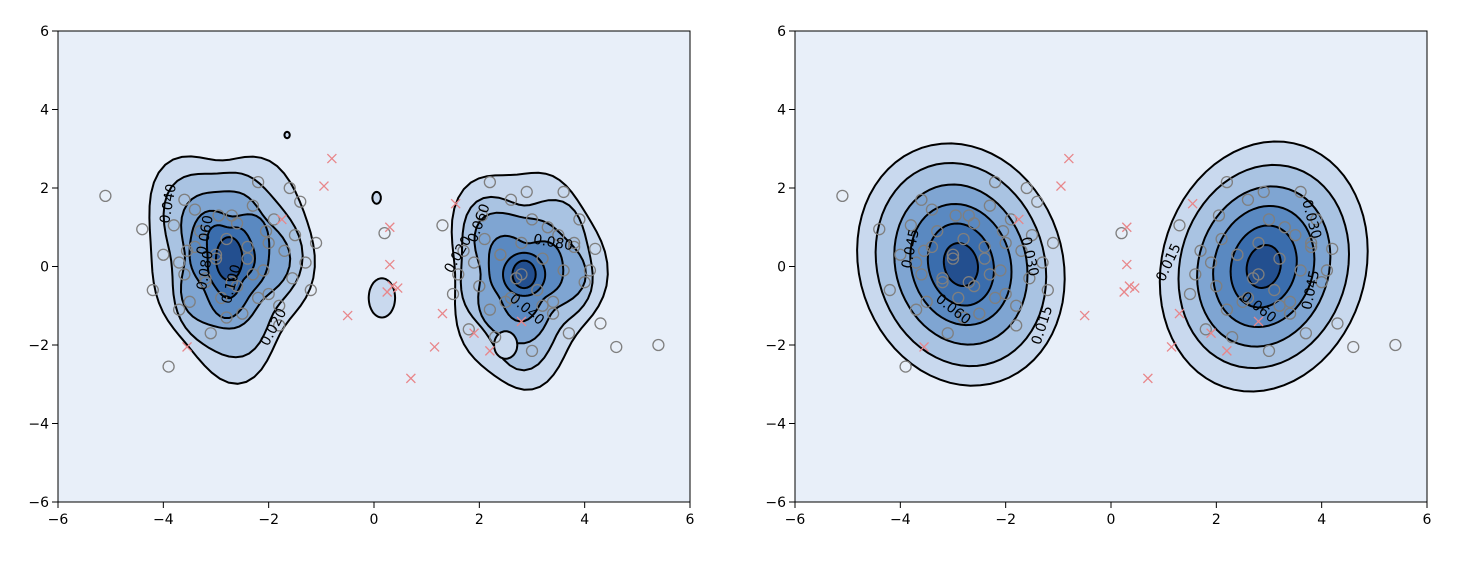  I want to click on y-tick-label: 0, so click(781, 268).